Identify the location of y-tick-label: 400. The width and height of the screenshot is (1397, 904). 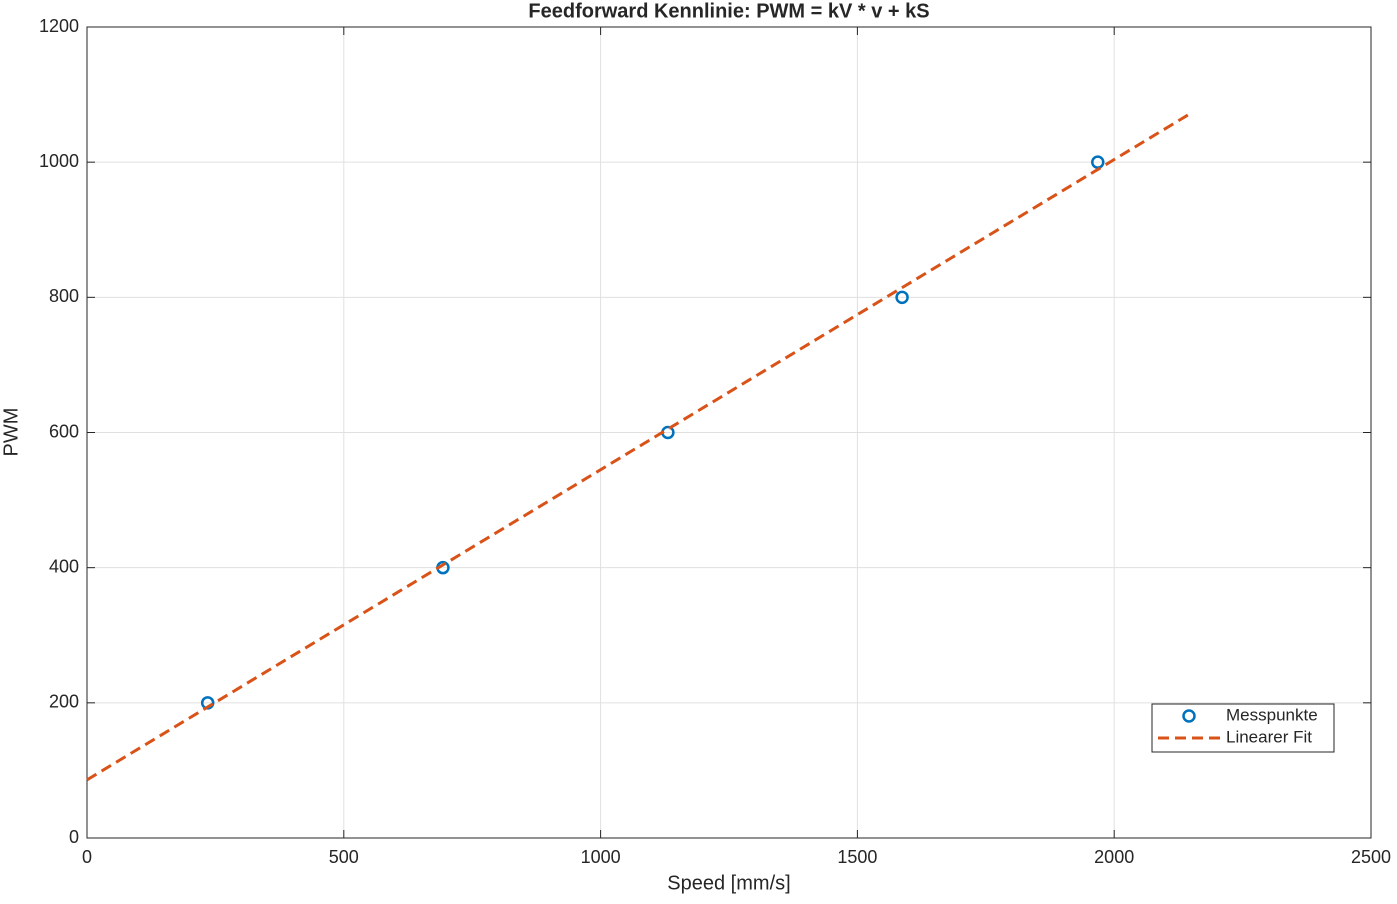
(64, 566).